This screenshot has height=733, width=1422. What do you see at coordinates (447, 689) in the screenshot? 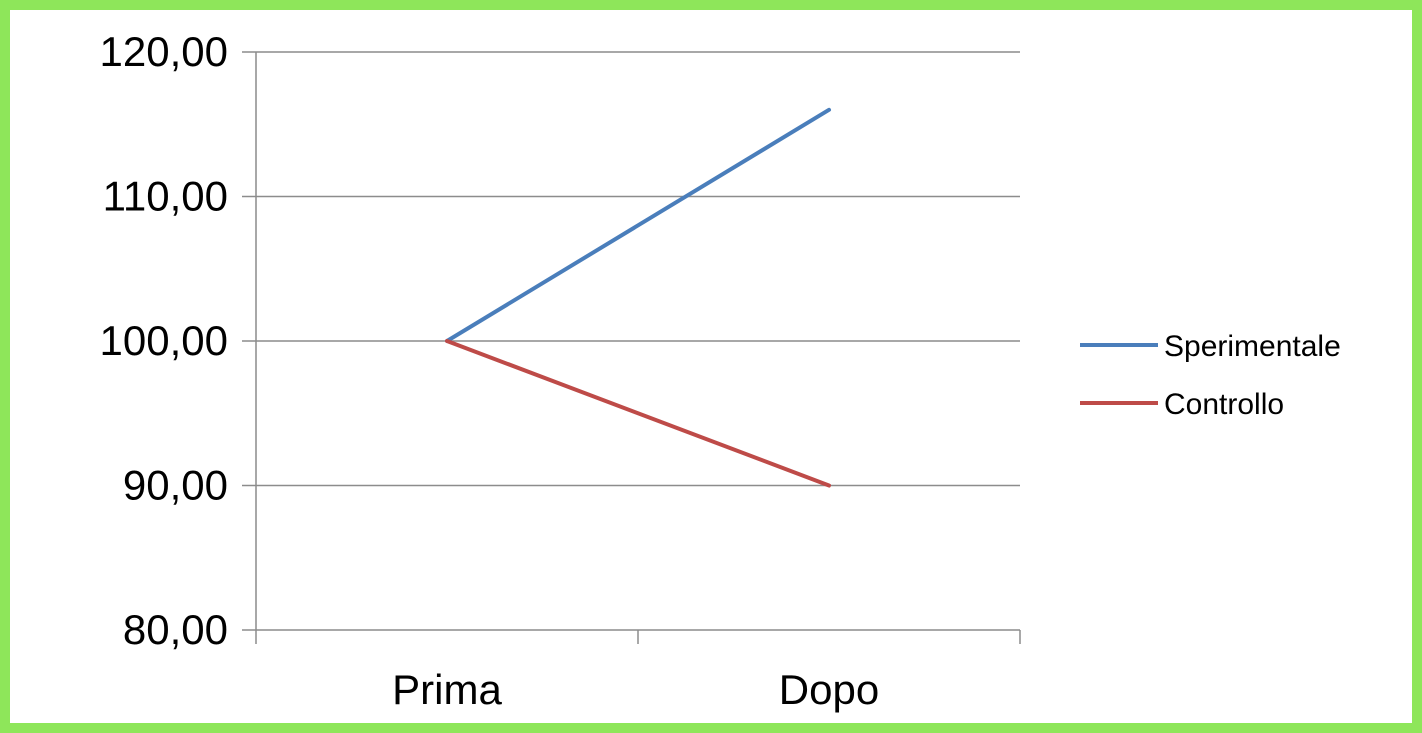
I see `x-tick-label: Prima` at bounding box center [447, 689].